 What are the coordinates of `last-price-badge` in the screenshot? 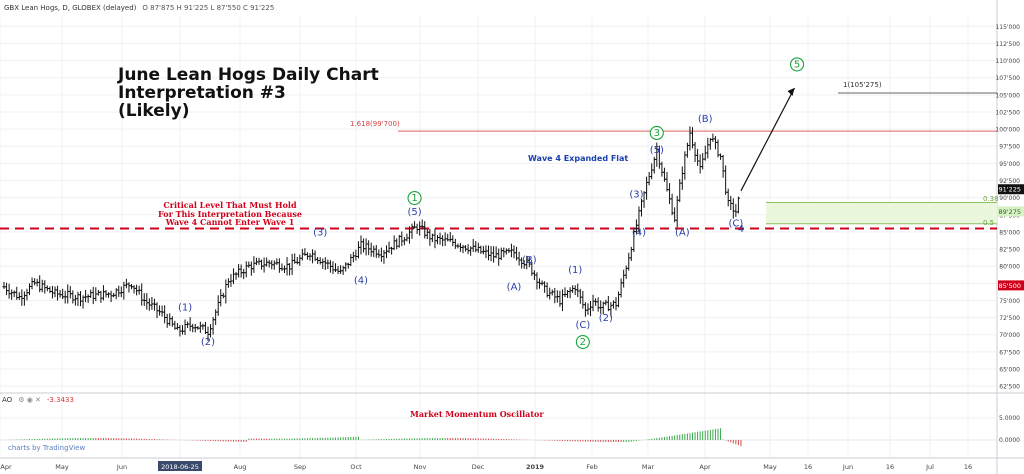 It's located at (1011, 189).